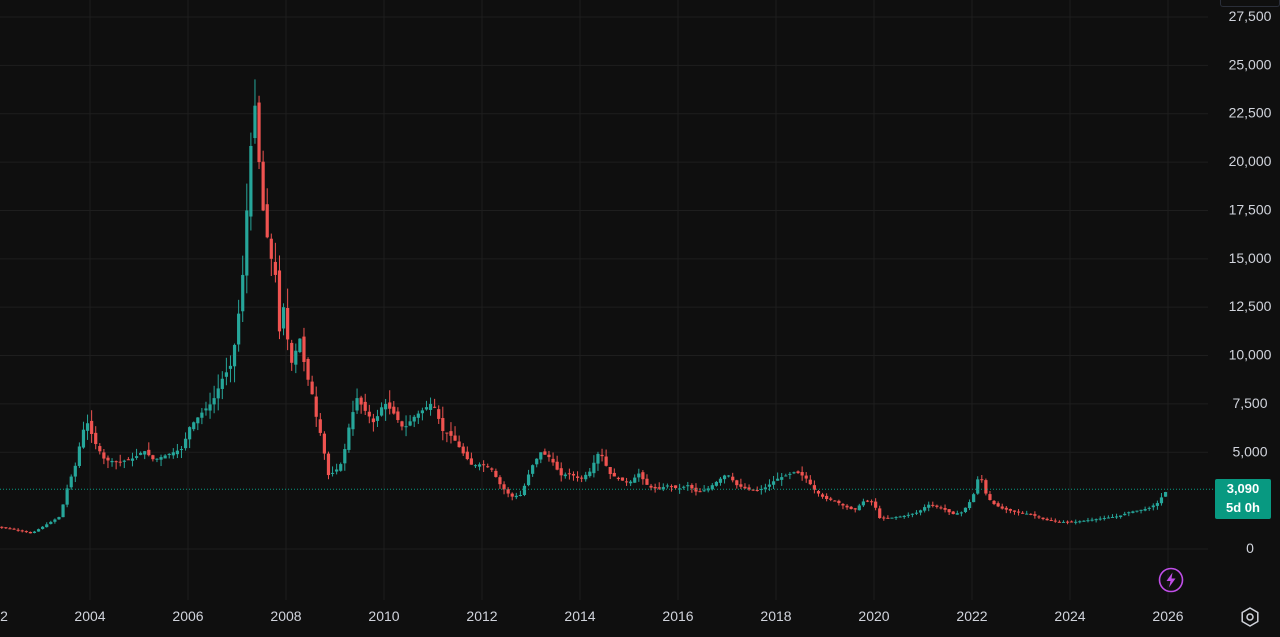 Image resolution: width=1280 pixels, height=637 pixels. I want to click on x-tick-label: 2024, so click(1069, 616).